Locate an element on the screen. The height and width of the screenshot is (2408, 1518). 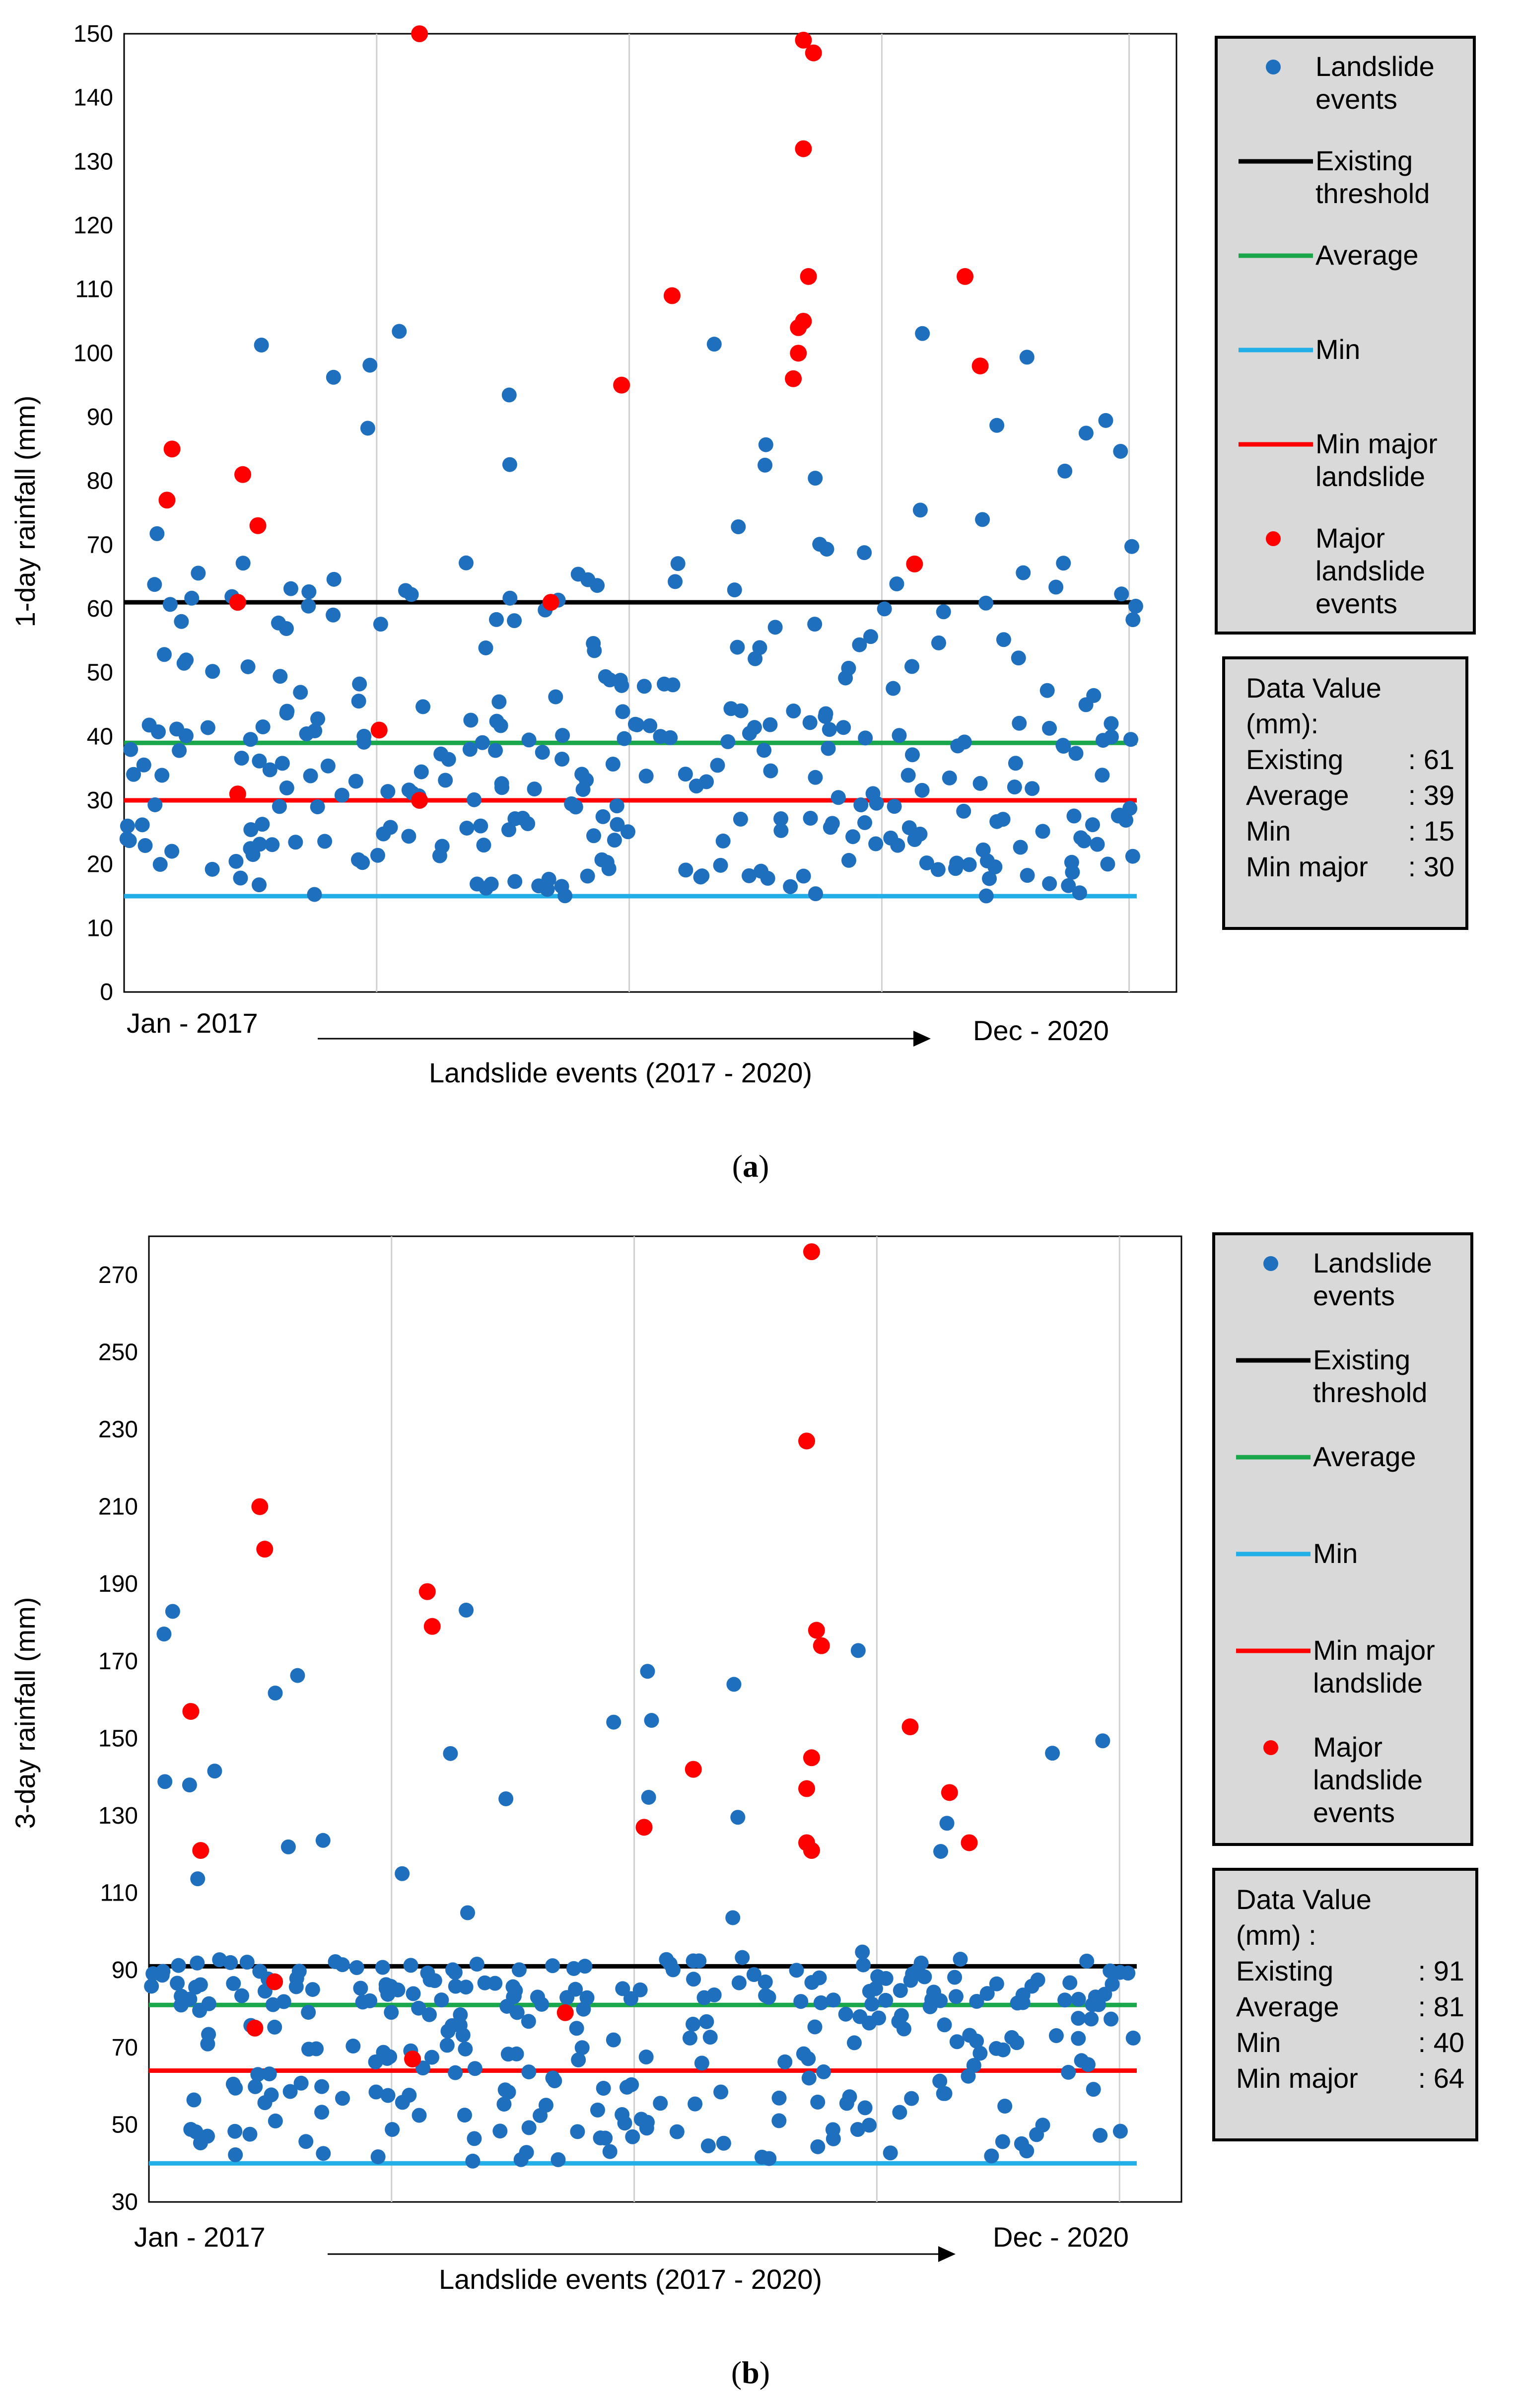
legend-marker-major is located at coordinates (1273, 538).